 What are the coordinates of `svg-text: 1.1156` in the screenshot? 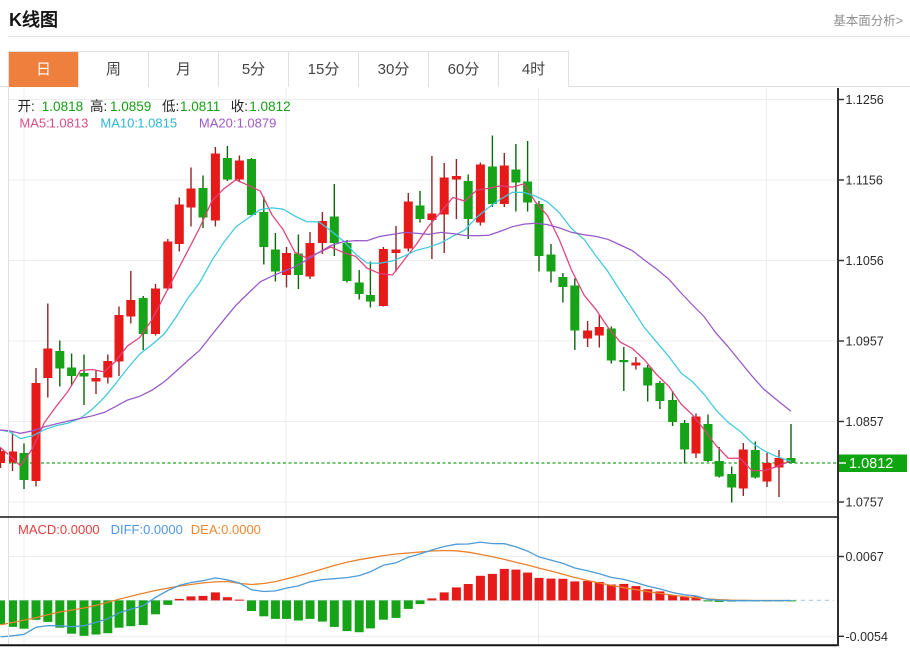 It's located at (864, 181).